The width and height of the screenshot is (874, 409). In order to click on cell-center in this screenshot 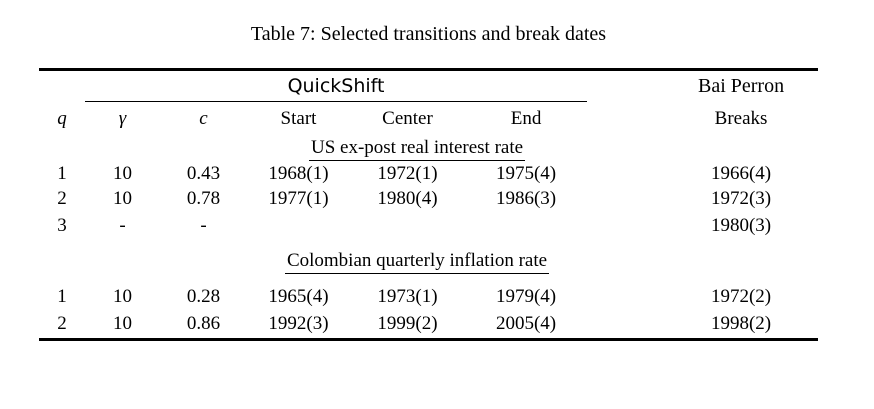, I will do `click(407, 226)`.